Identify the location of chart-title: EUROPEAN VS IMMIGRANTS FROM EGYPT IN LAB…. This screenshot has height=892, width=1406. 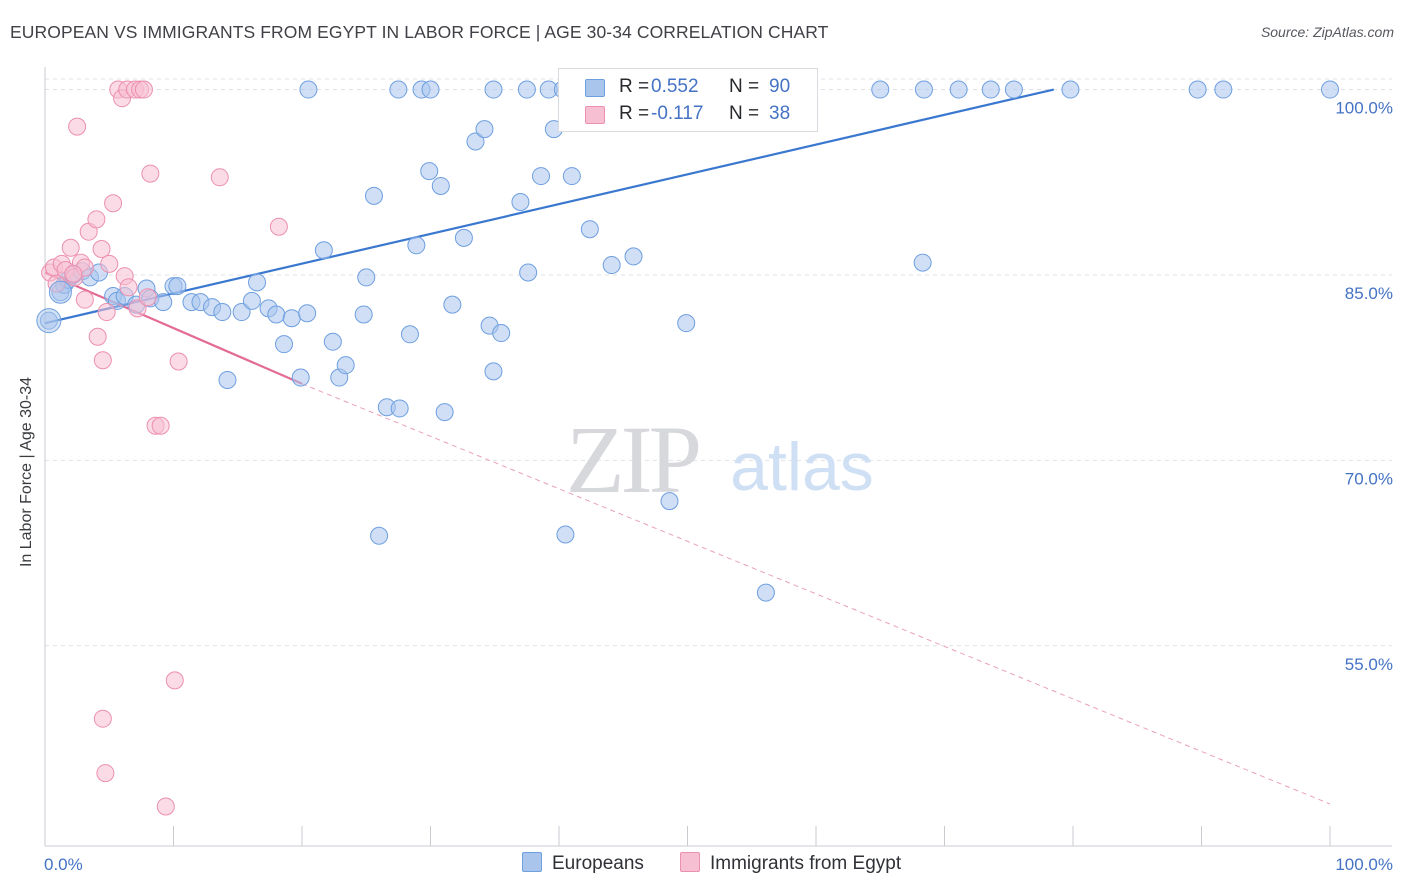
(419, 32).